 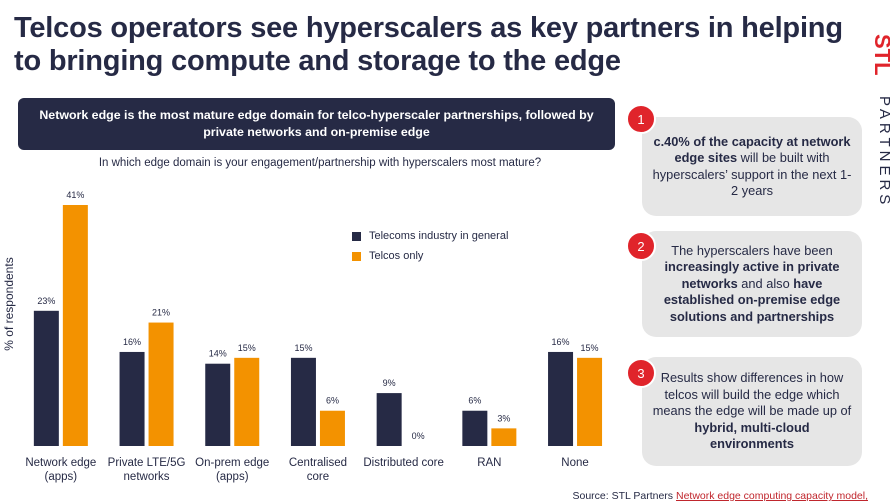 What do you see at coordinates (752, 435) in the screenshot?
I see `insight-text-segment: hybrid, multi-cloud environments` at bounding box center [752, 435].